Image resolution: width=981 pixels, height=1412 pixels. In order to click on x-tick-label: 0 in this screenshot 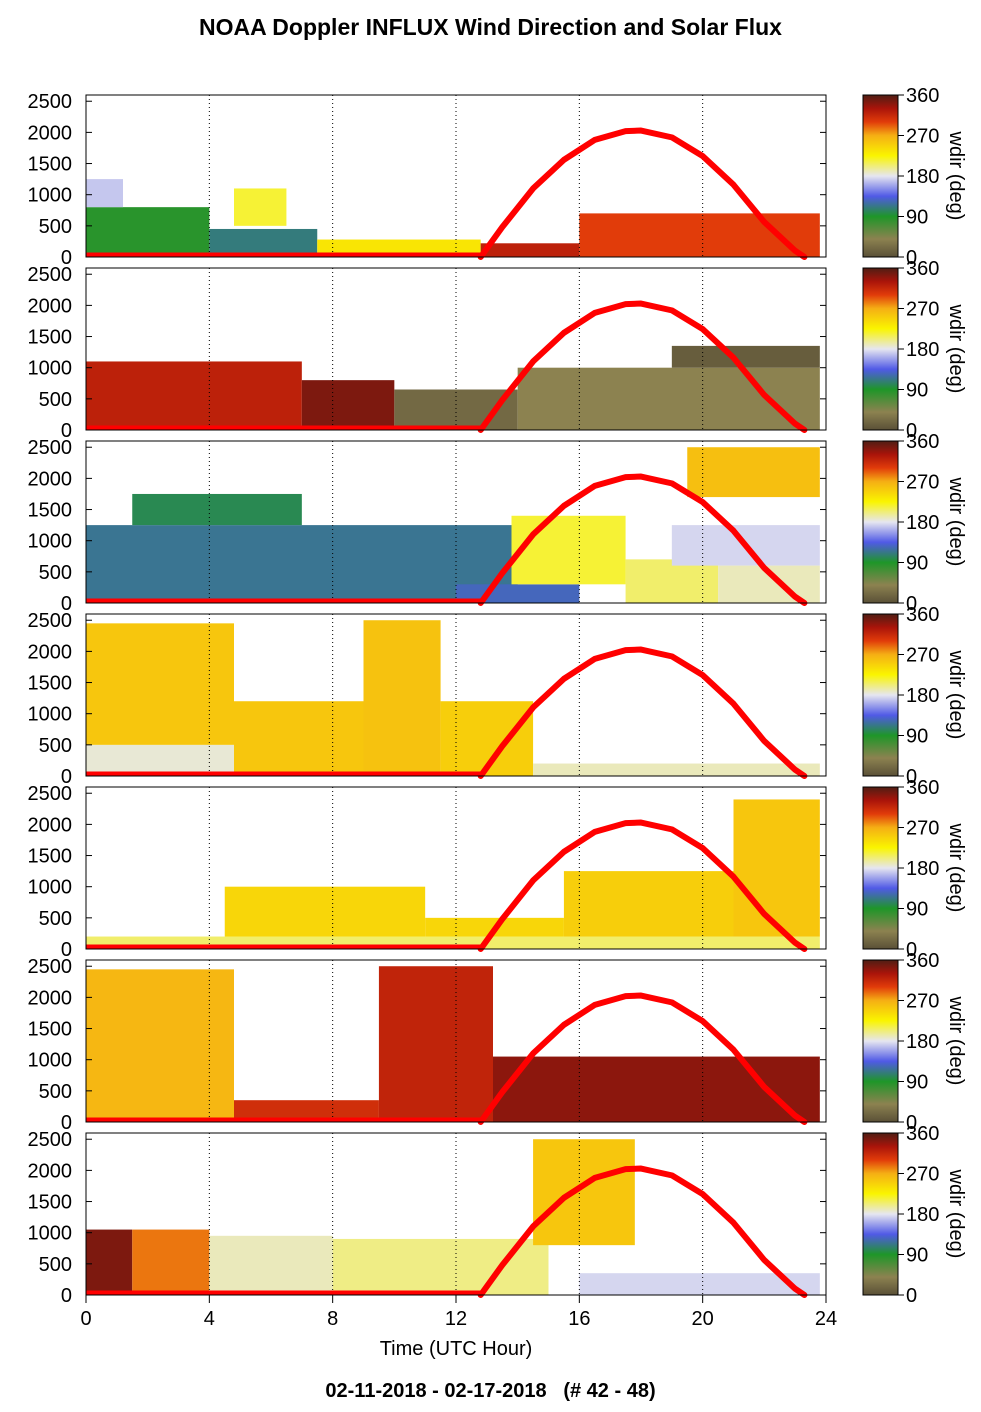, I will do `click(85, 1319)`.